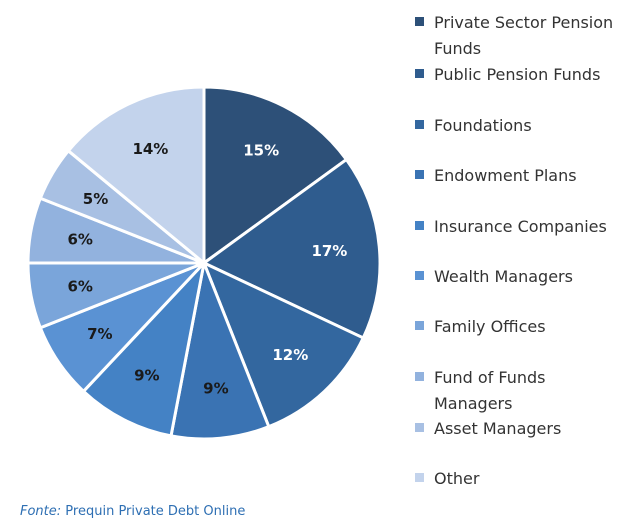 The height and width of the screenshot is (532, 628). I want to click on slice-label-9: 14%, so click(150, 149).